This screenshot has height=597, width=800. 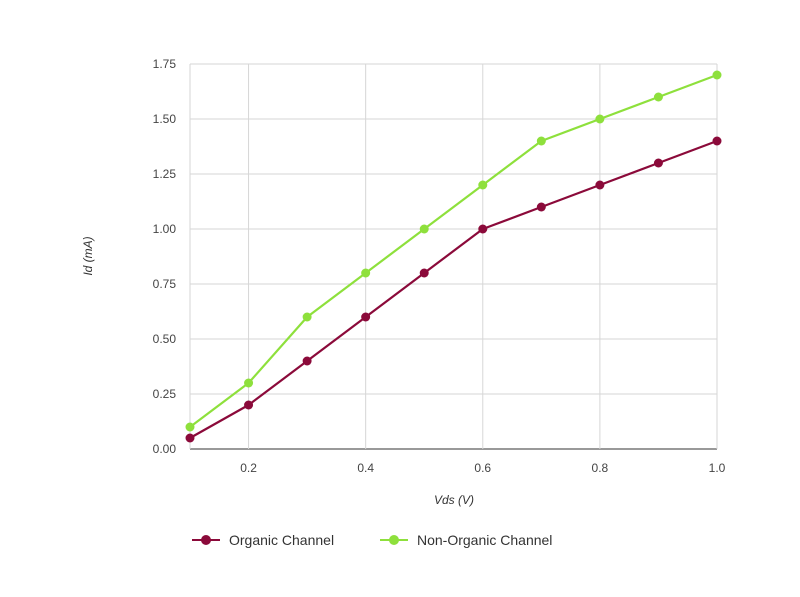 What do you see at coordinates (372, 540) in the screenshot?
I see `legend: Organic Channel Non-Organic Channel` at bounding box center [372, 540].